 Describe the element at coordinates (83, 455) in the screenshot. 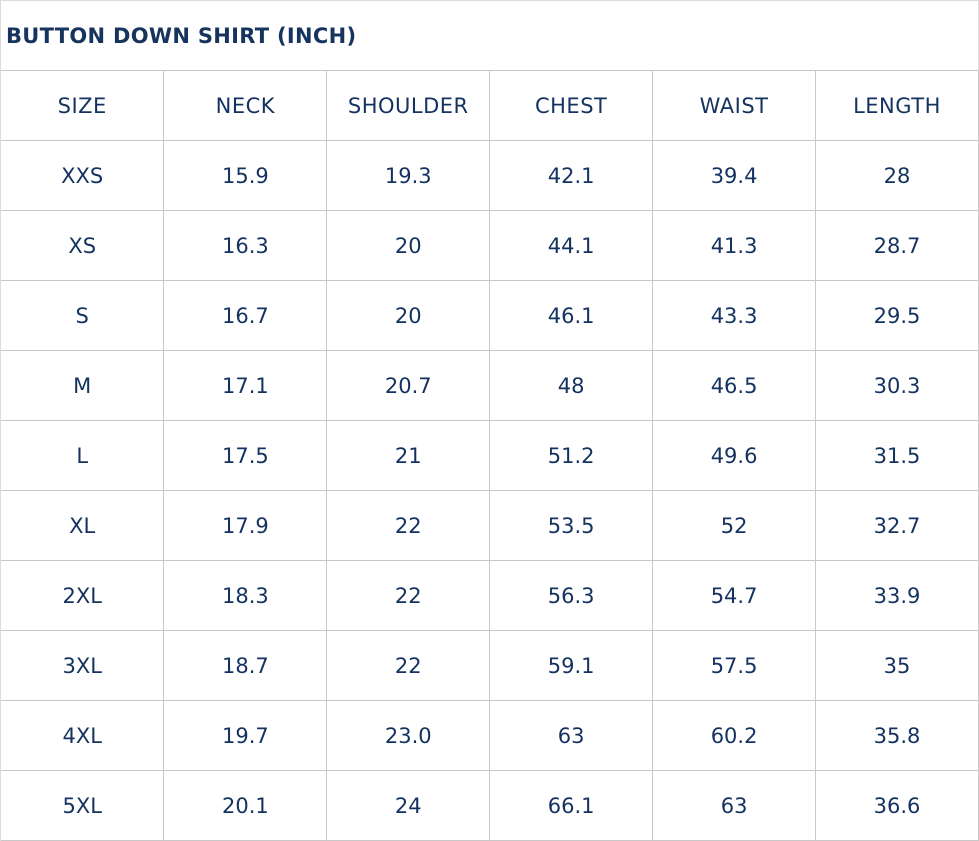

I see `cell-size: L` at that location.